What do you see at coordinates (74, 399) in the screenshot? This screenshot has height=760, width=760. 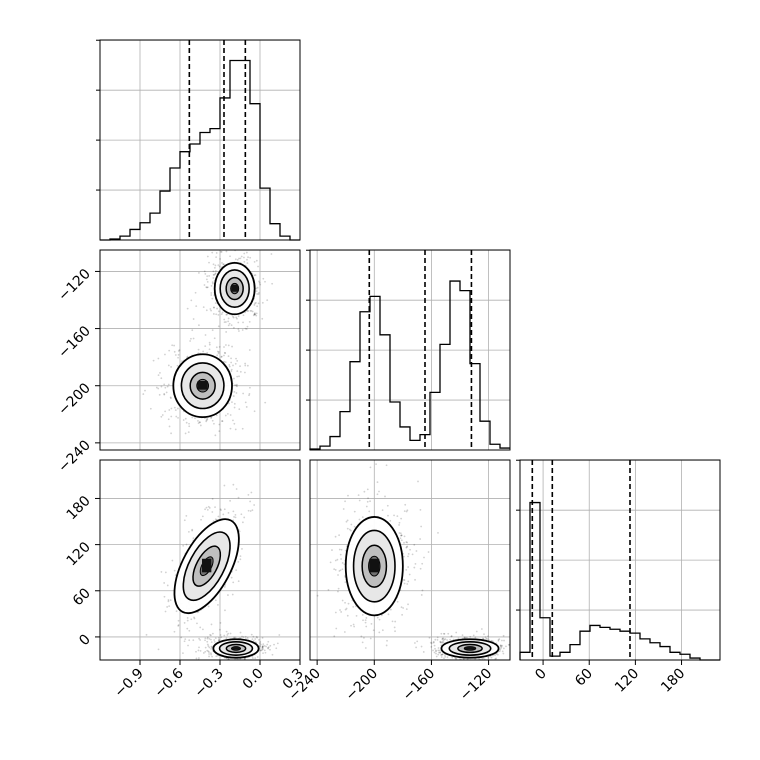 I see `y-tick-label: −200` at bounding box center [74, 399].